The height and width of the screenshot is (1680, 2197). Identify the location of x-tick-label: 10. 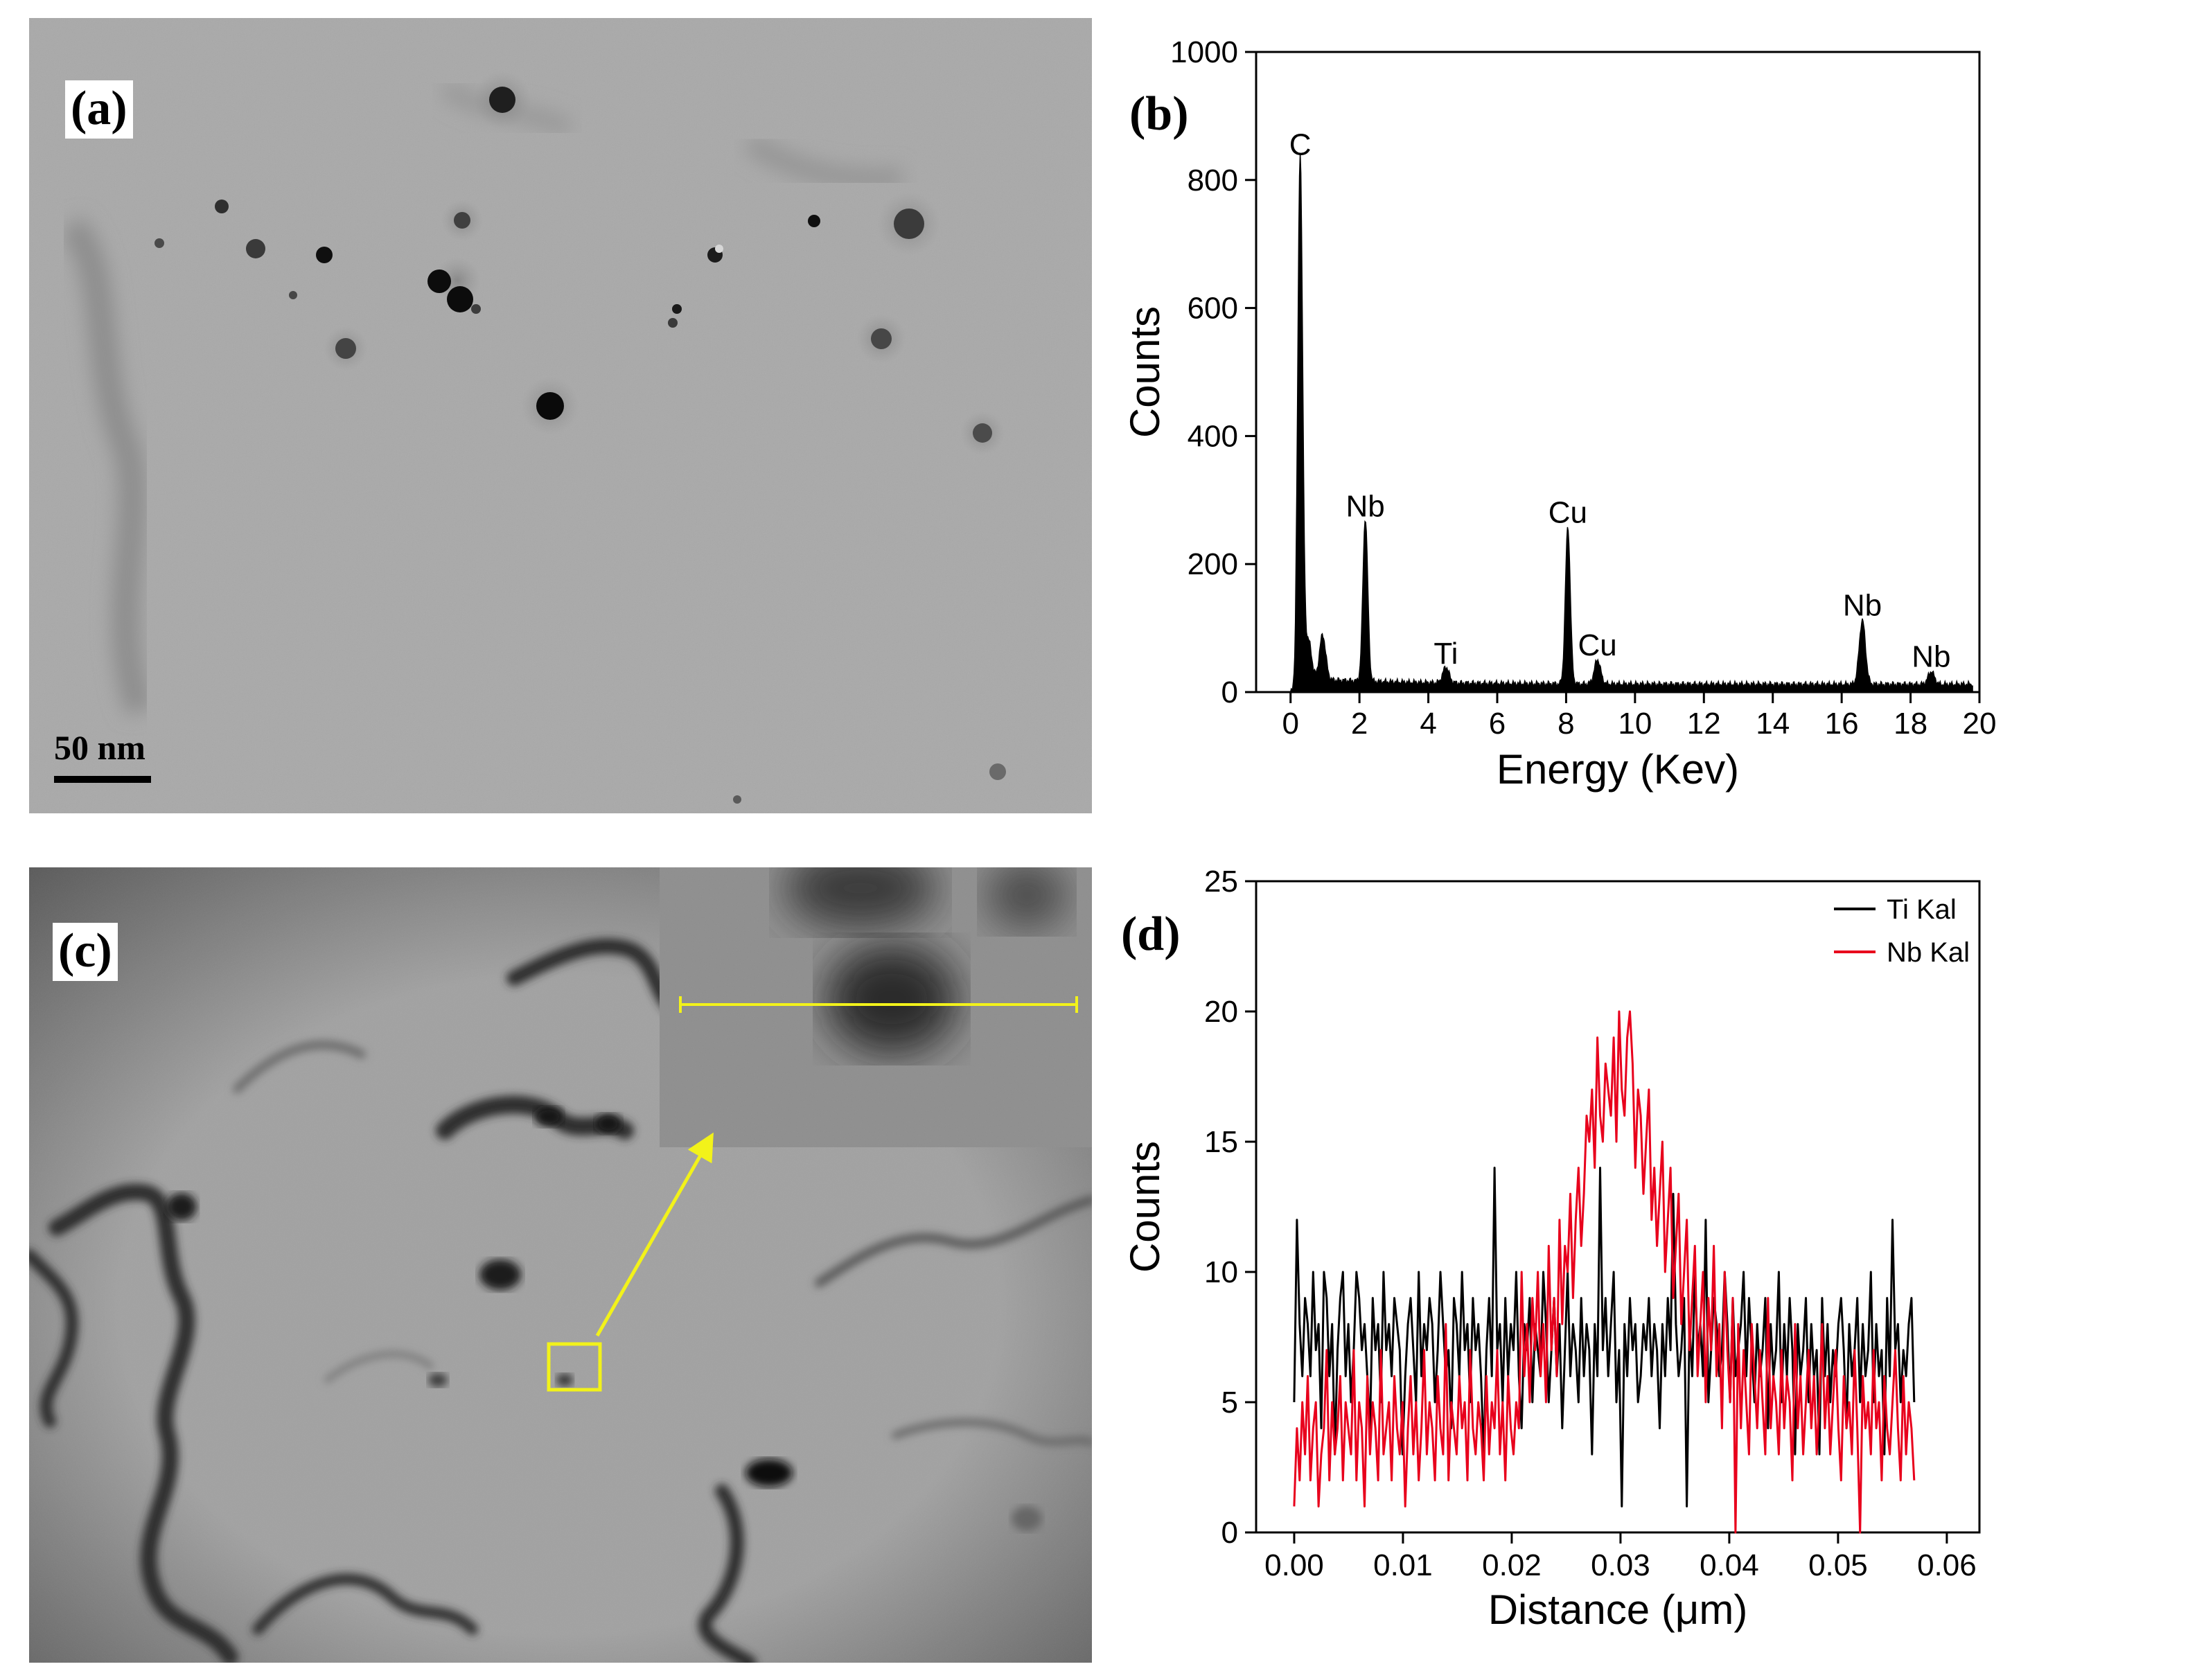
(1635, 724).